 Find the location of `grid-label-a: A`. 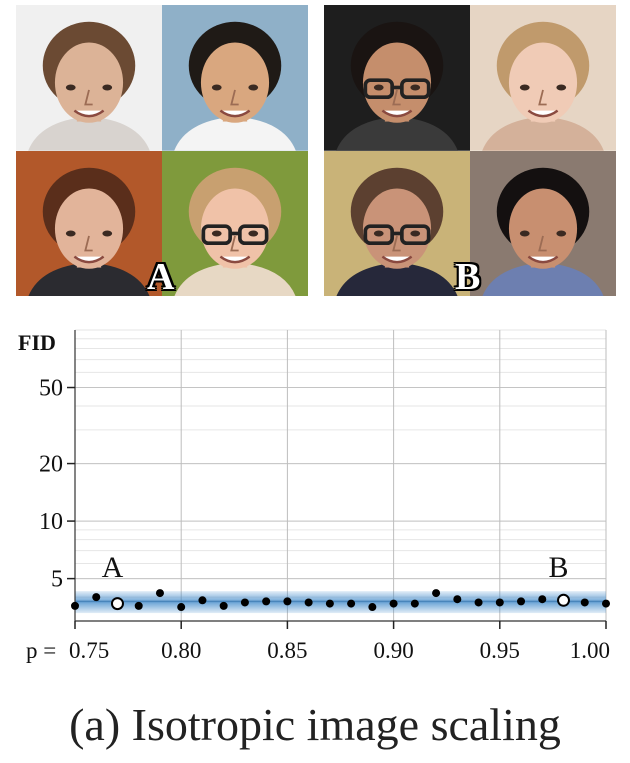

grid-label-a: A is located at coordinates (161, 277).